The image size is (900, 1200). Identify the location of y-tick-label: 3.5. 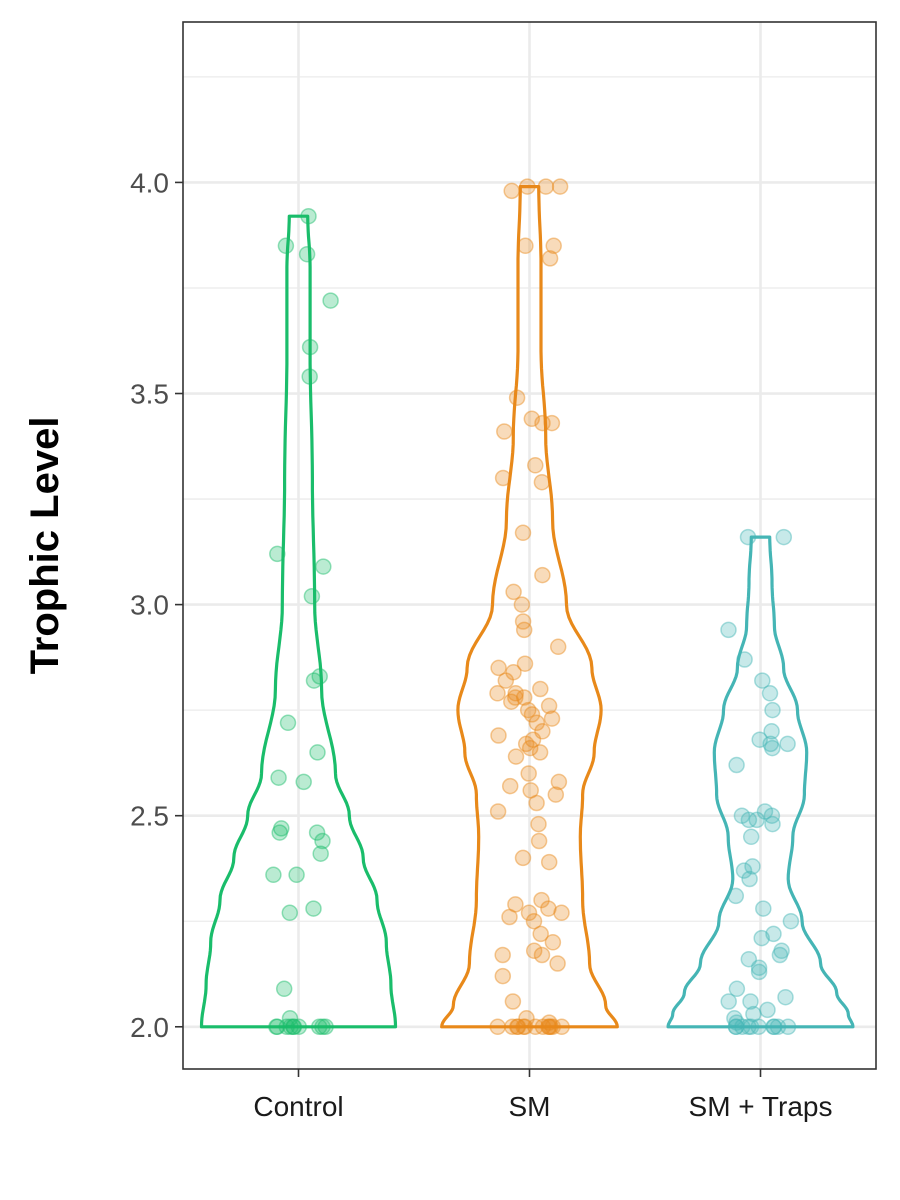
(149, 394).